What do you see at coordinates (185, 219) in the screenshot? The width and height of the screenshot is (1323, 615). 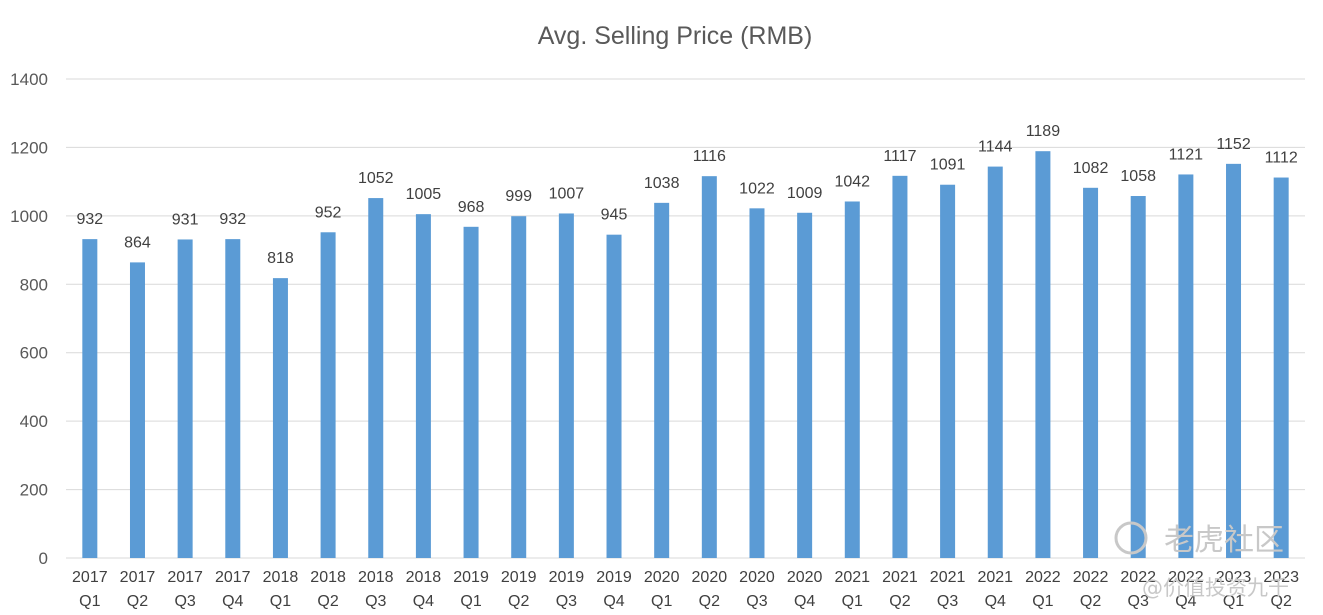 I see `data-label: 931` at bounding box center [185, 219].